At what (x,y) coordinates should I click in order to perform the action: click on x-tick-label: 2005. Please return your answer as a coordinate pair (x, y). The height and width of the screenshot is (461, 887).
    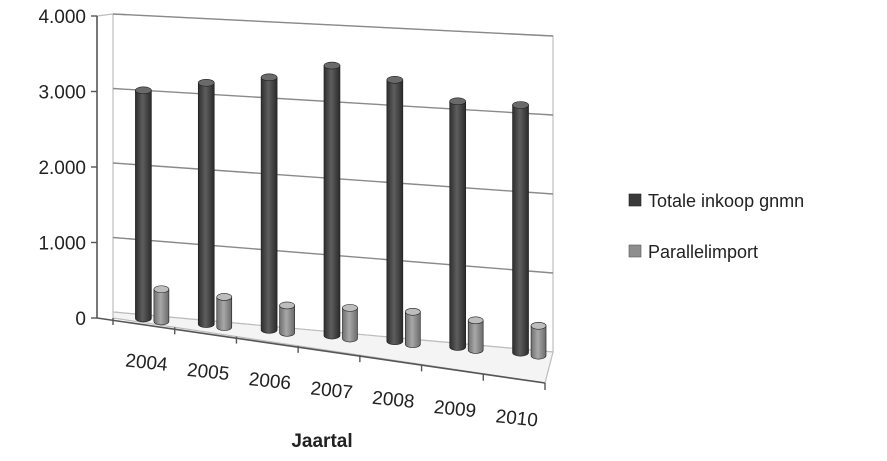
    Looking at the image, I should click on (208, 372).